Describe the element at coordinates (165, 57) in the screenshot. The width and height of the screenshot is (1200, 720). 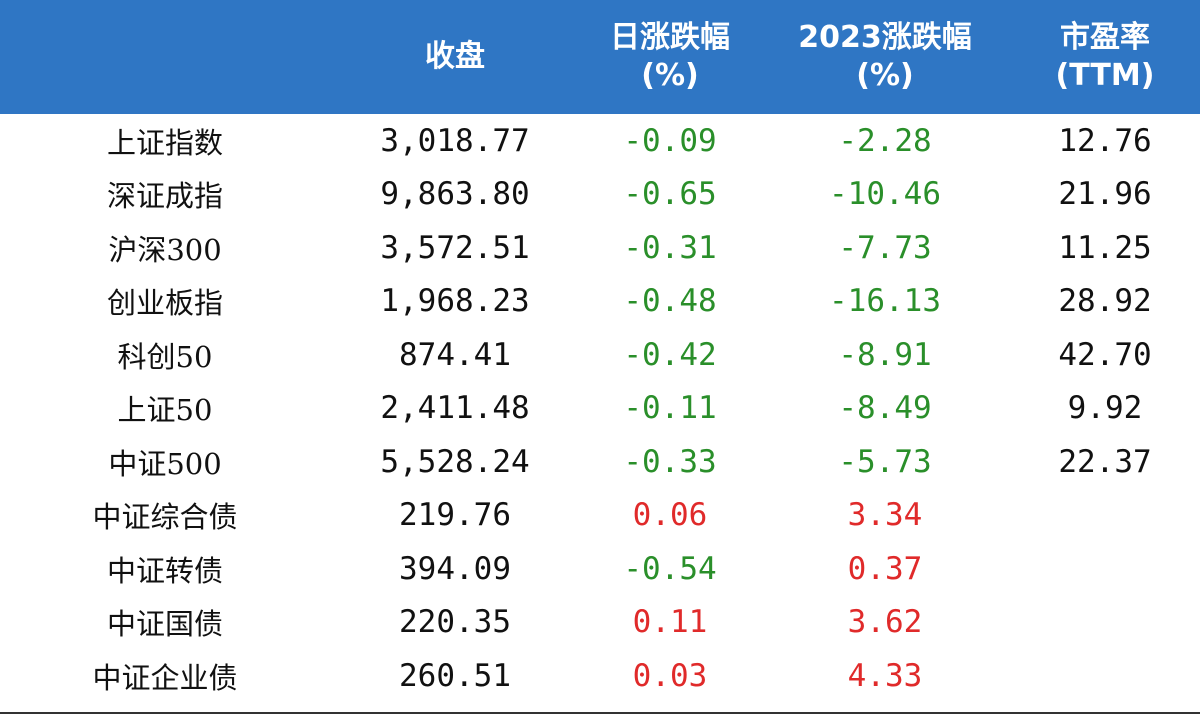
I see `header-name` at that location.